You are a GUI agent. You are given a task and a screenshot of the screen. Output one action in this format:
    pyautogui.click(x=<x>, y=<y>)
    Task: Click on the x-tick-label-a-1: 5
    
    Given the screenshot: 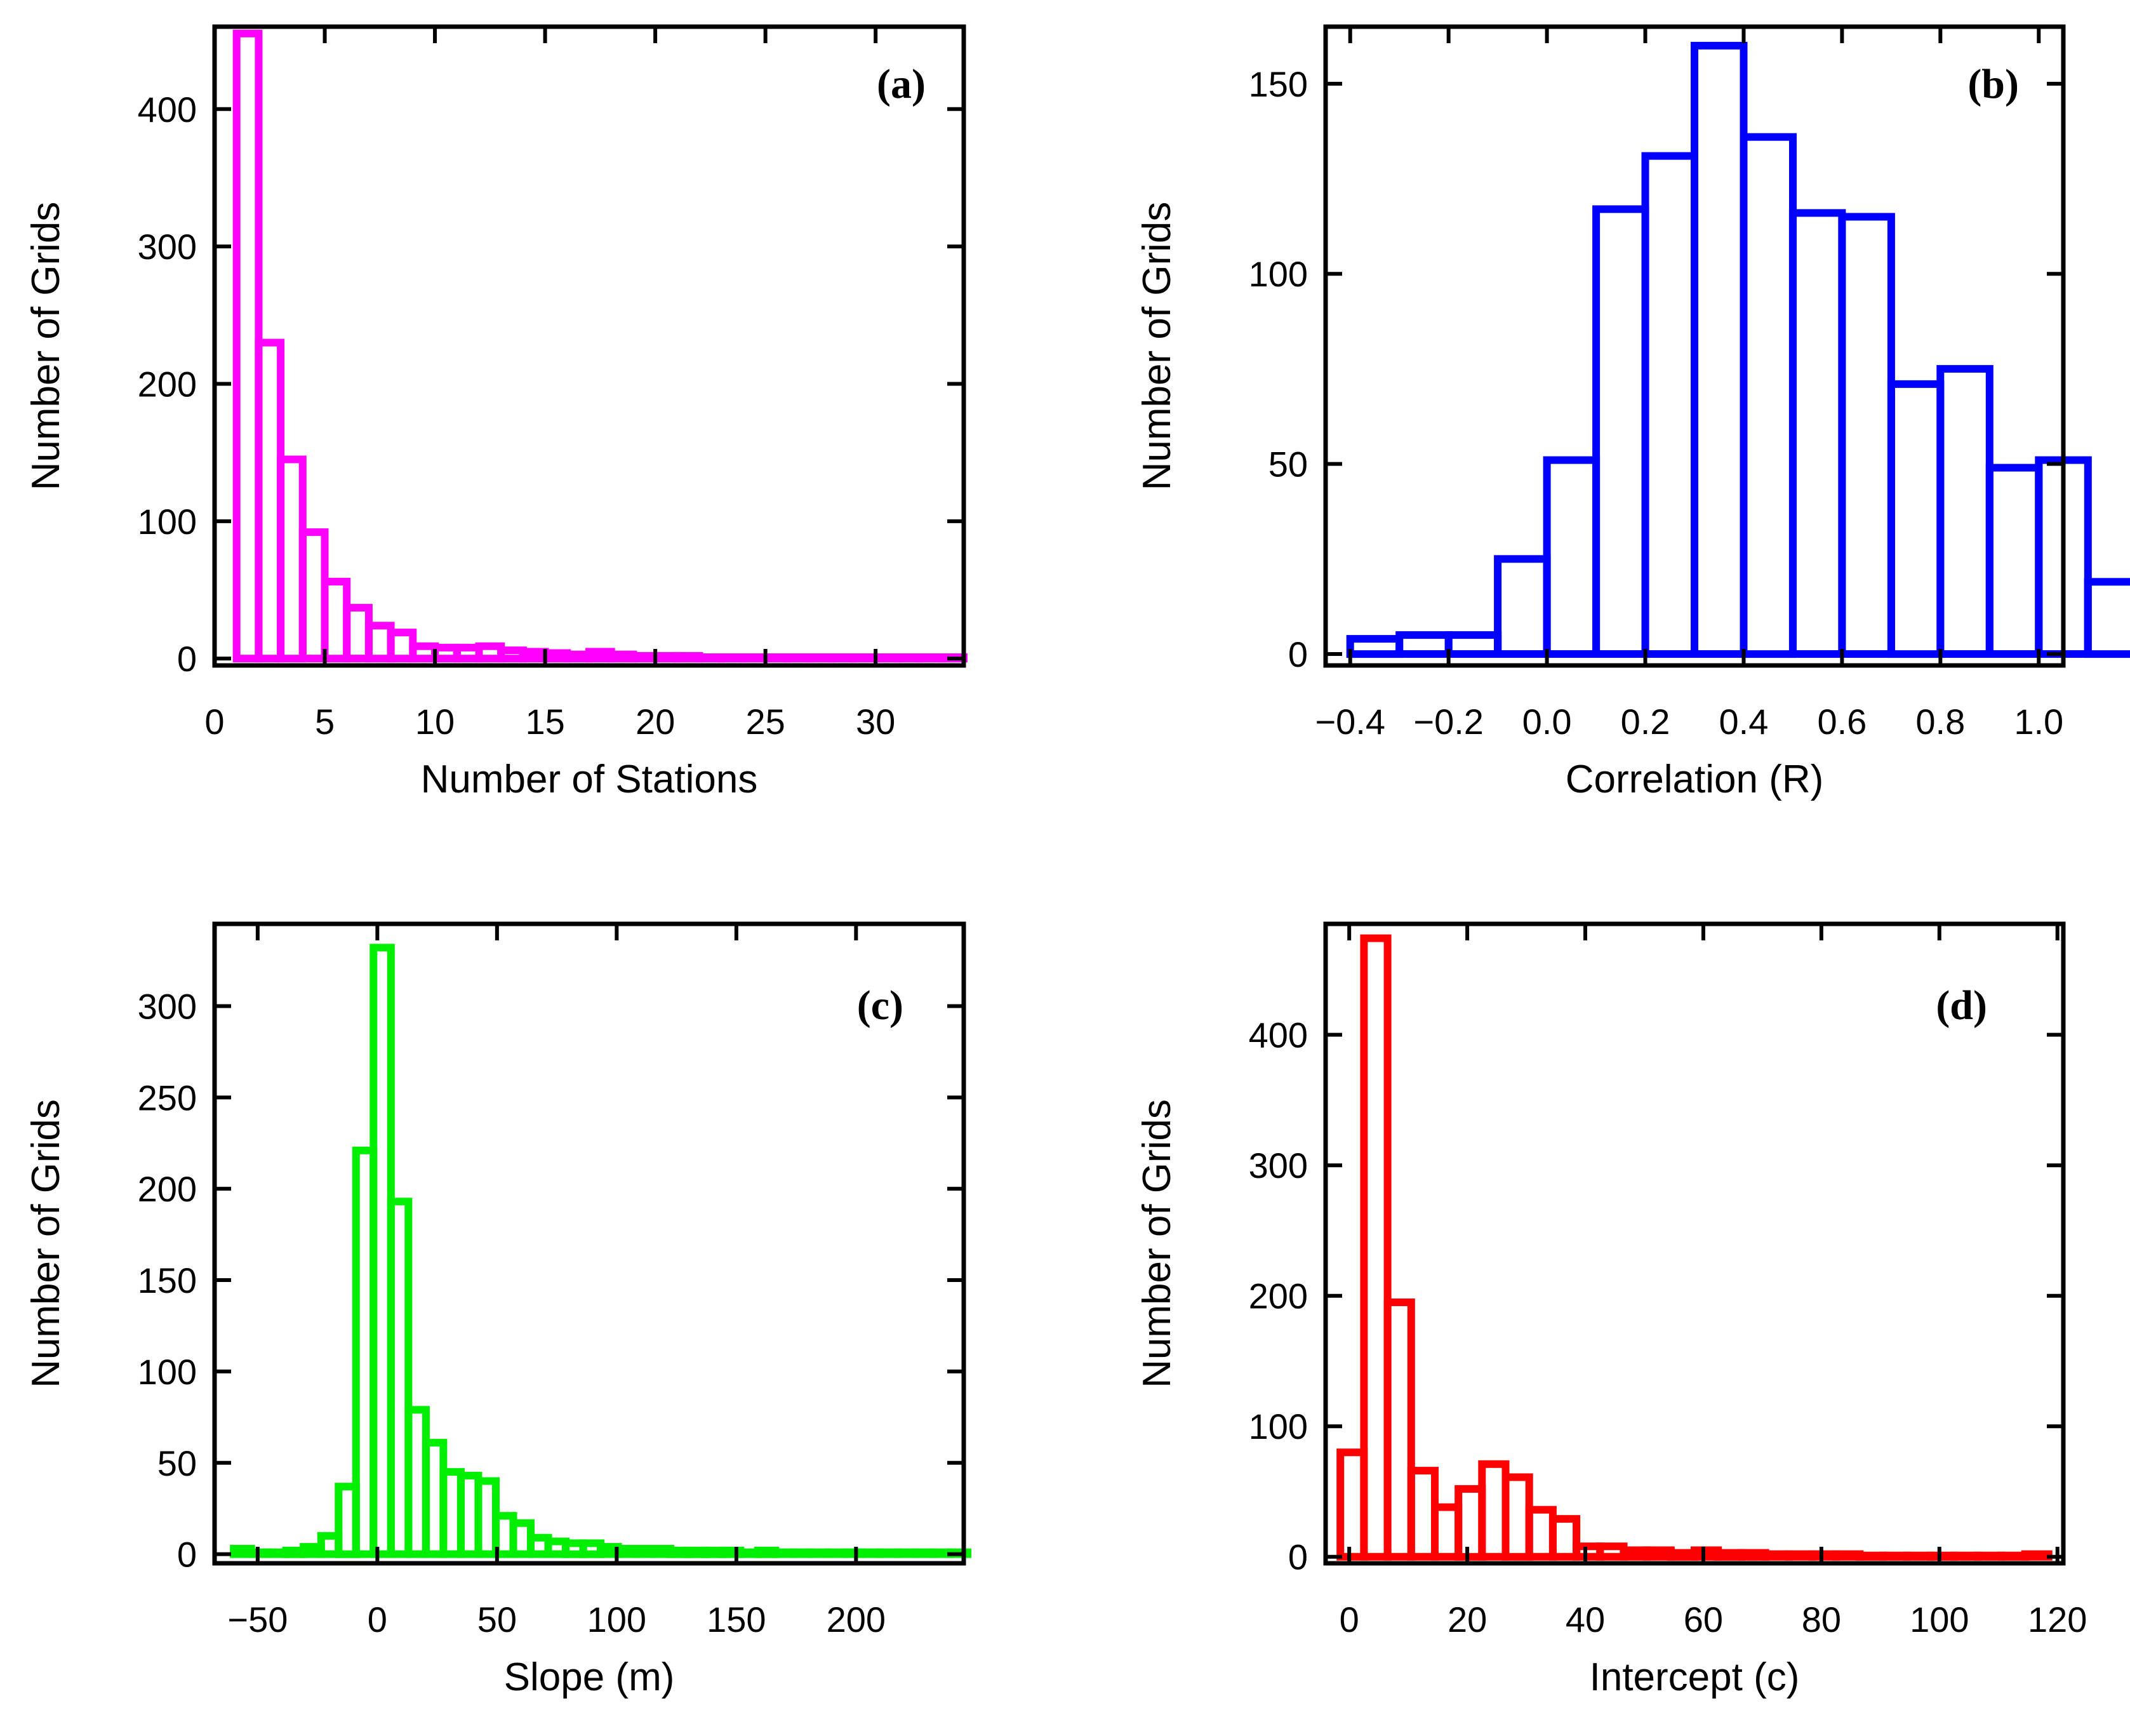 What is the action you would take?
    pyautogui.click(x=325, y=722)
    